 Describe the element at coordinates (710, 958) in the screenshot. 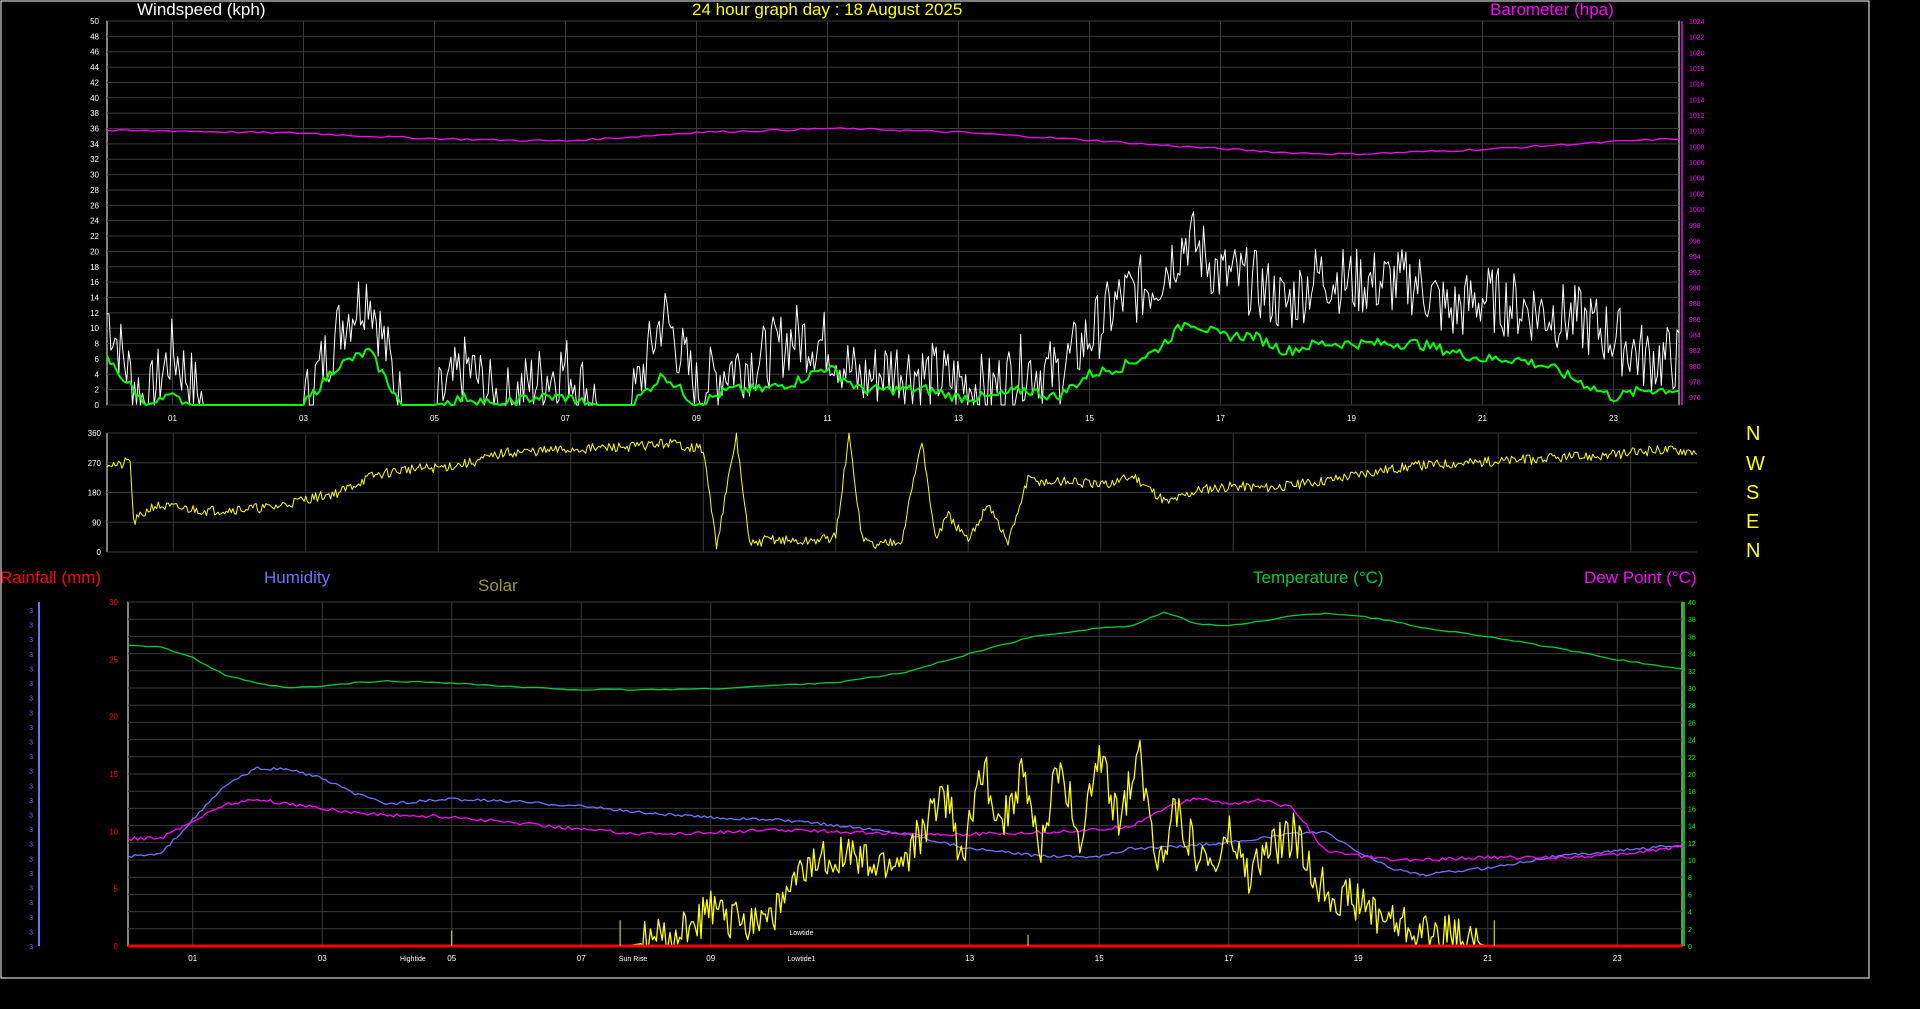

I see `climate-x-tick-label: 09` at that location.